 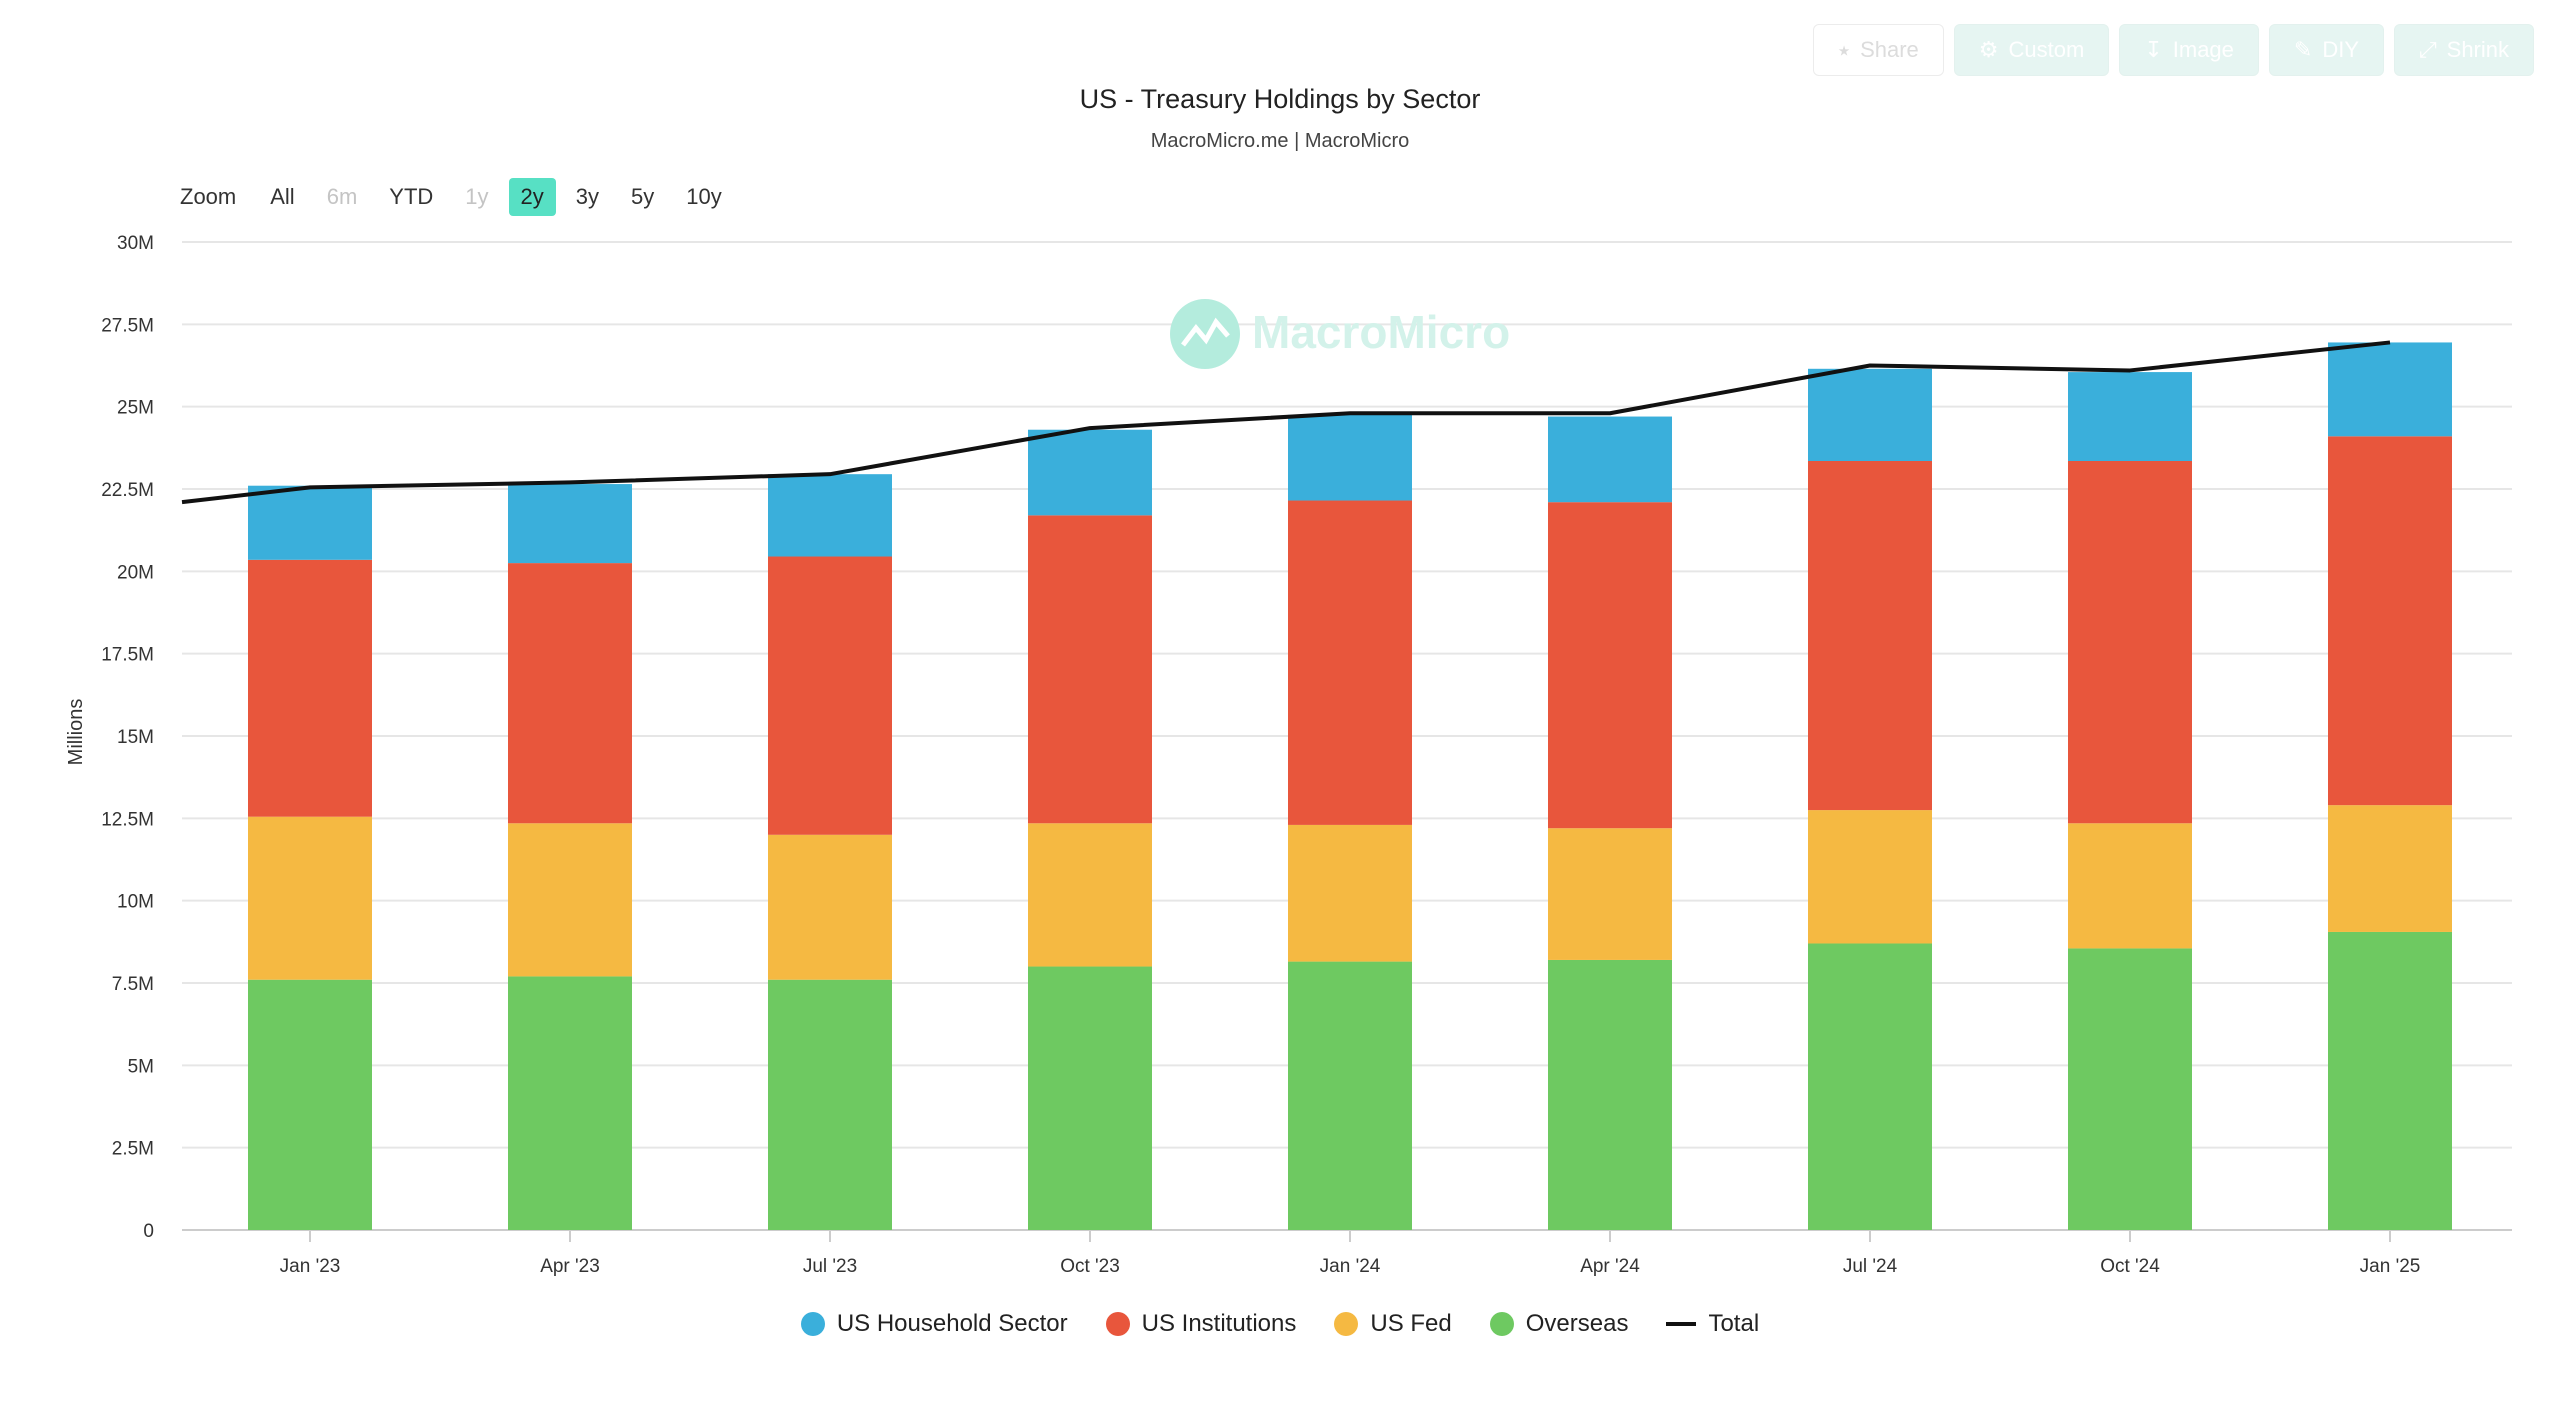 I want to click on zoom-1y-button: 1y, so click(x=477, y=196).